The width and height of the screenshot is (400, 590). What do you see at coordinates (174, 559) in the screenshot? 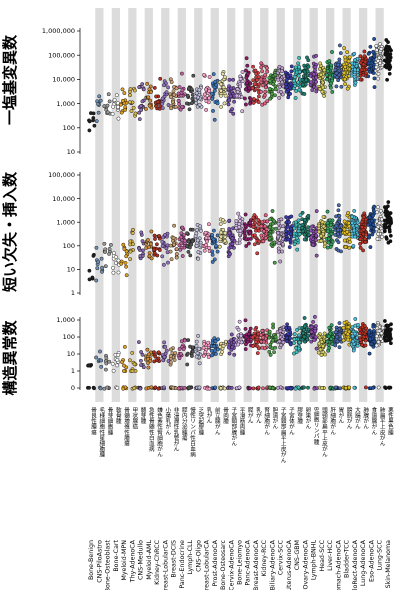
I see `category-label-en: Breast-DCIS` at bounding box center [174, 559].